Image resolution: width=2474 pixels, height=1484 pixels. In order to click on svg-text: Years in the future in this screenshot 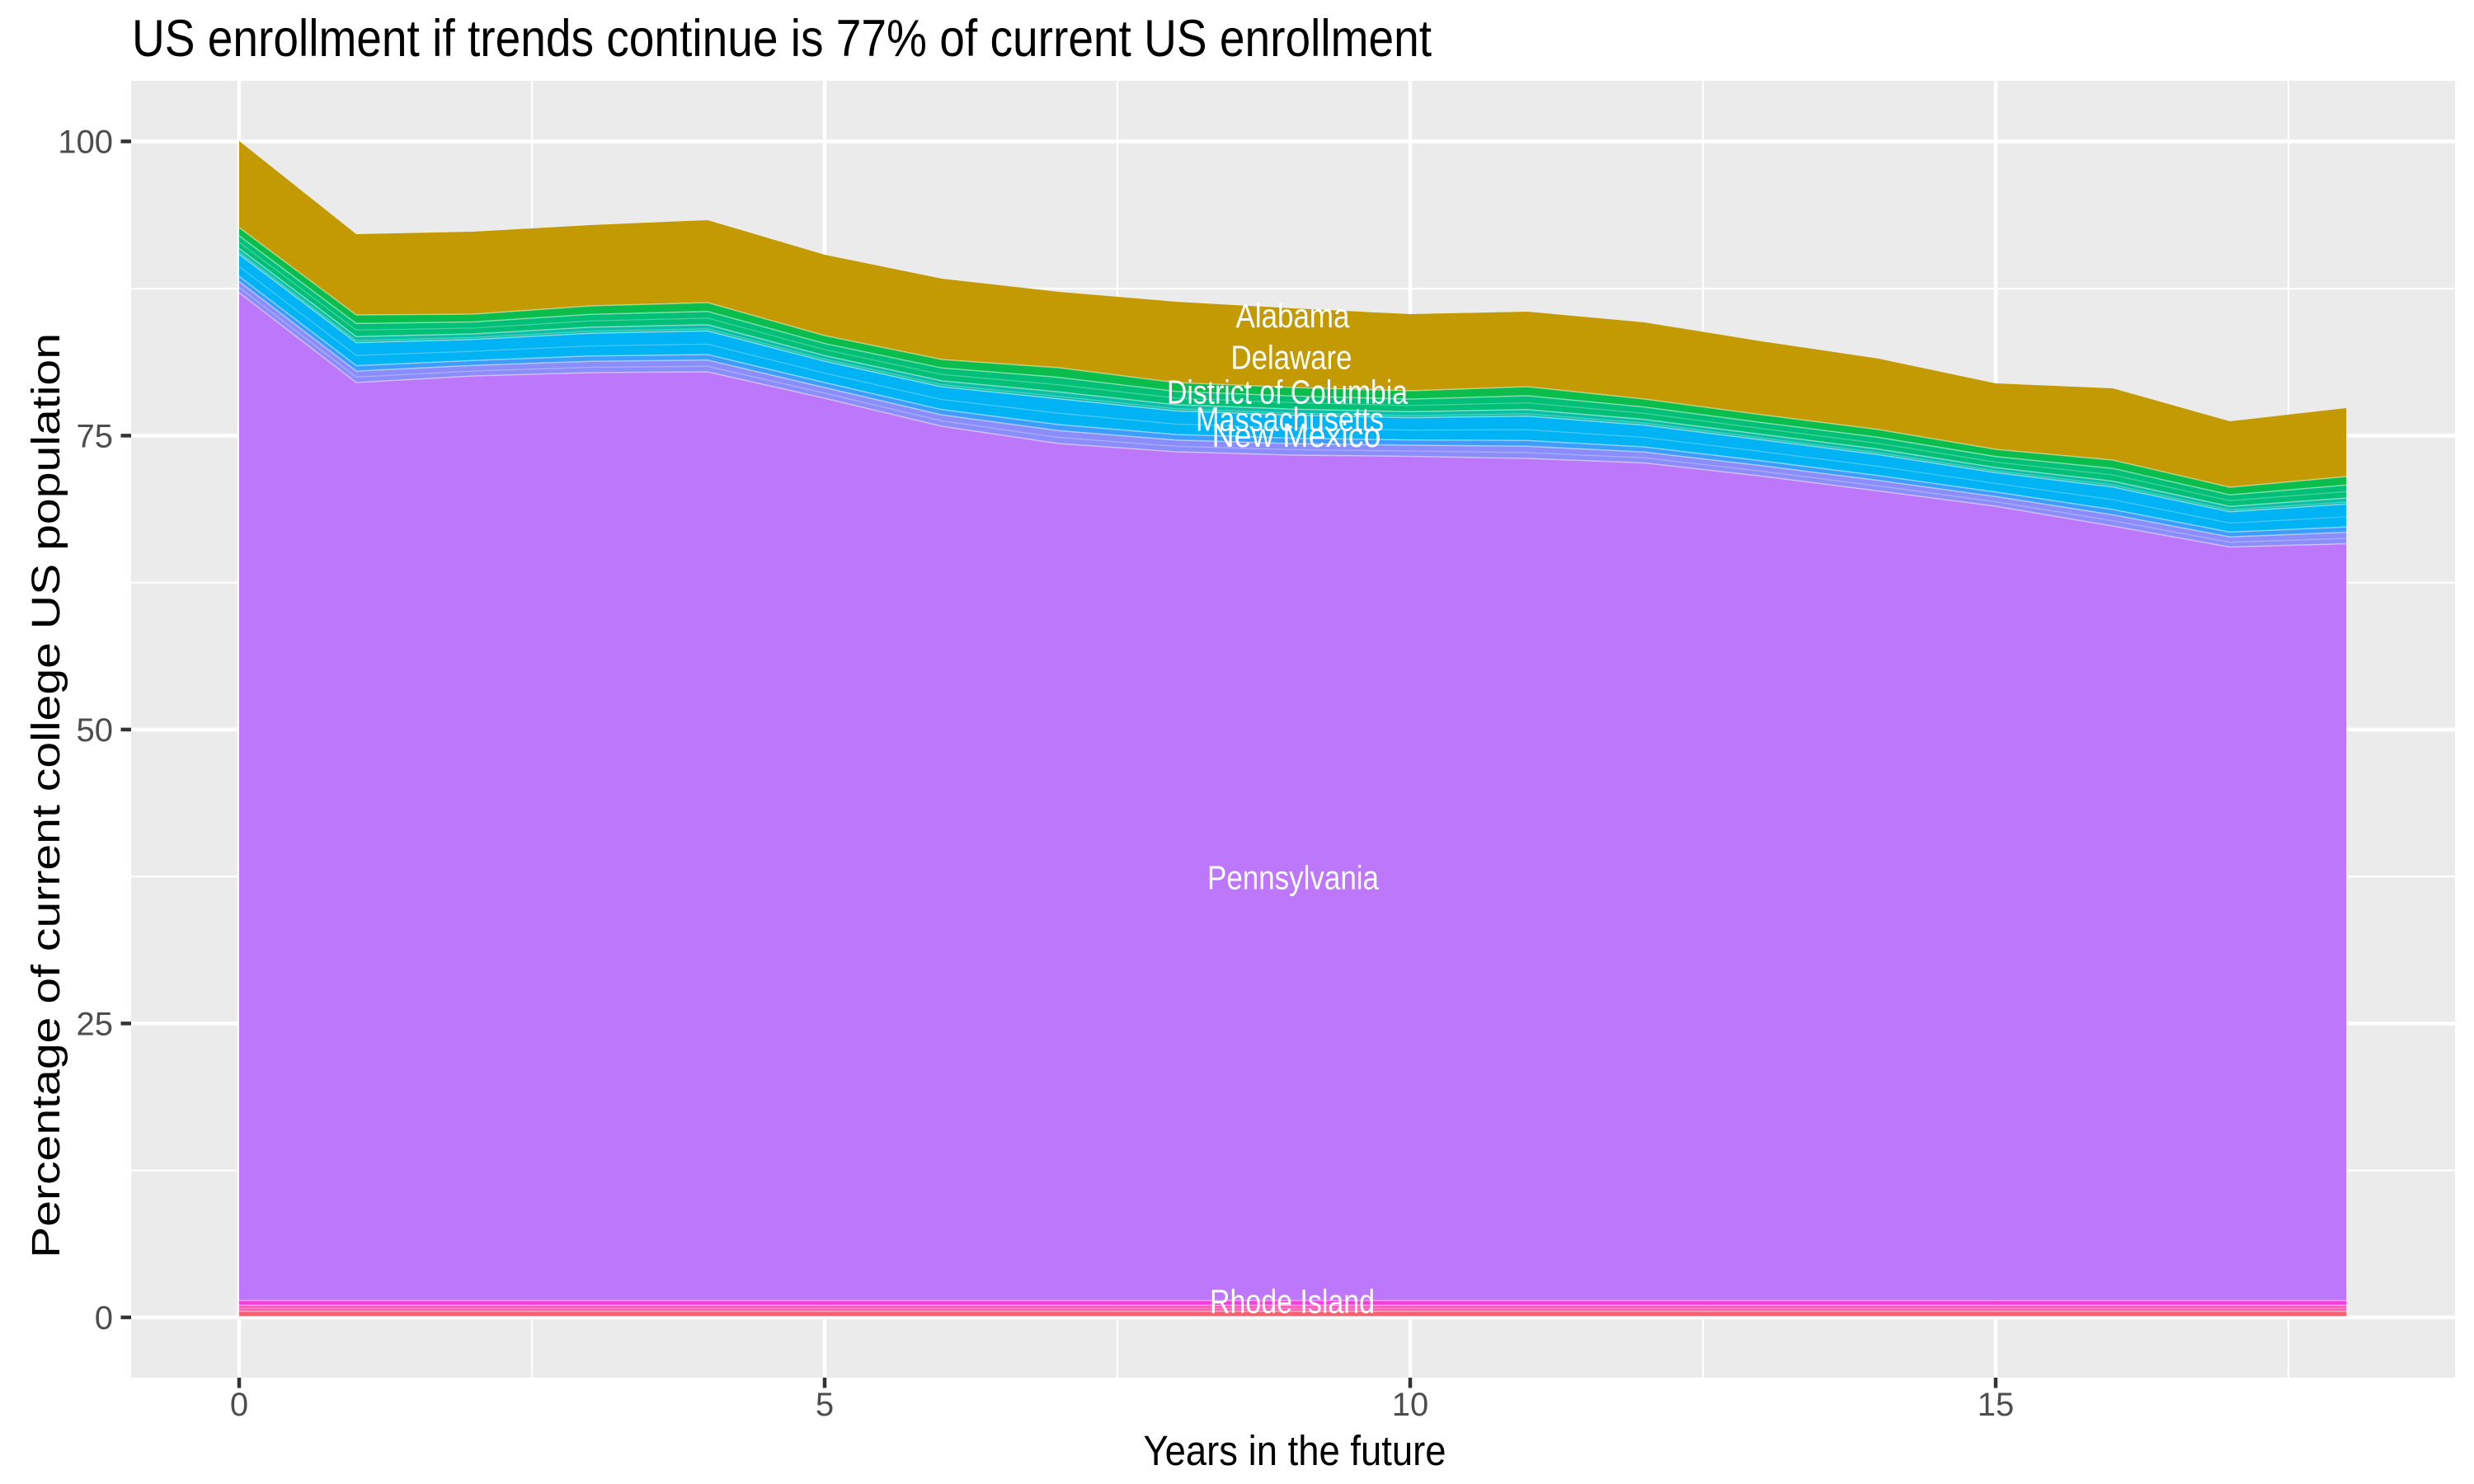, I will do `click(1295, 1450)`.